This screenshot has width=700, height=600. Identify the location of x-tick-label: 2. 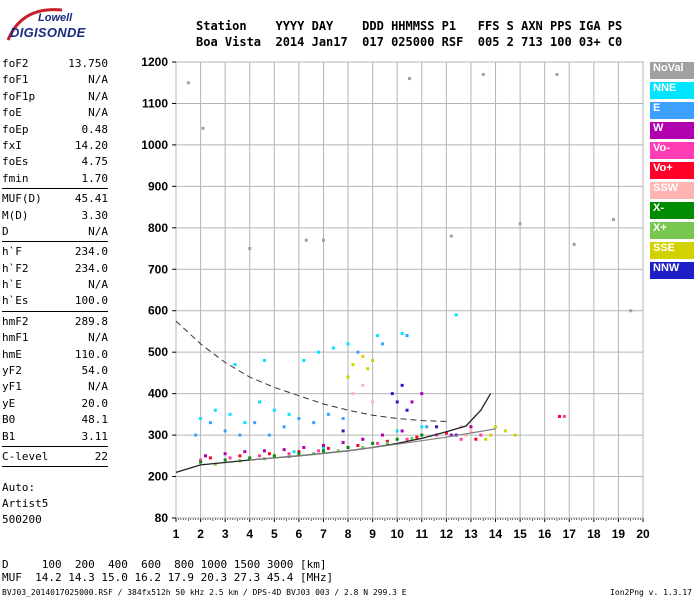
(200, 534).